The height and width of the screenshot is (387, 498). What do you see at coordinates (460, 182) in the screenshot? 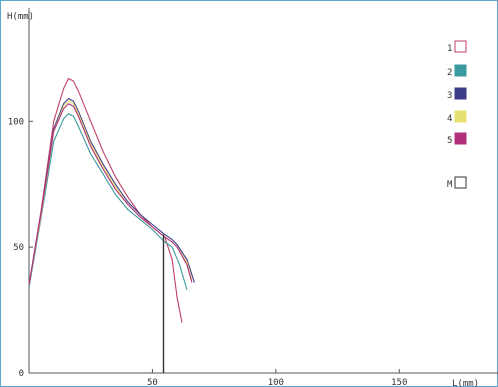
I see `legend-swatch-M` at bounding box center [460, 182].